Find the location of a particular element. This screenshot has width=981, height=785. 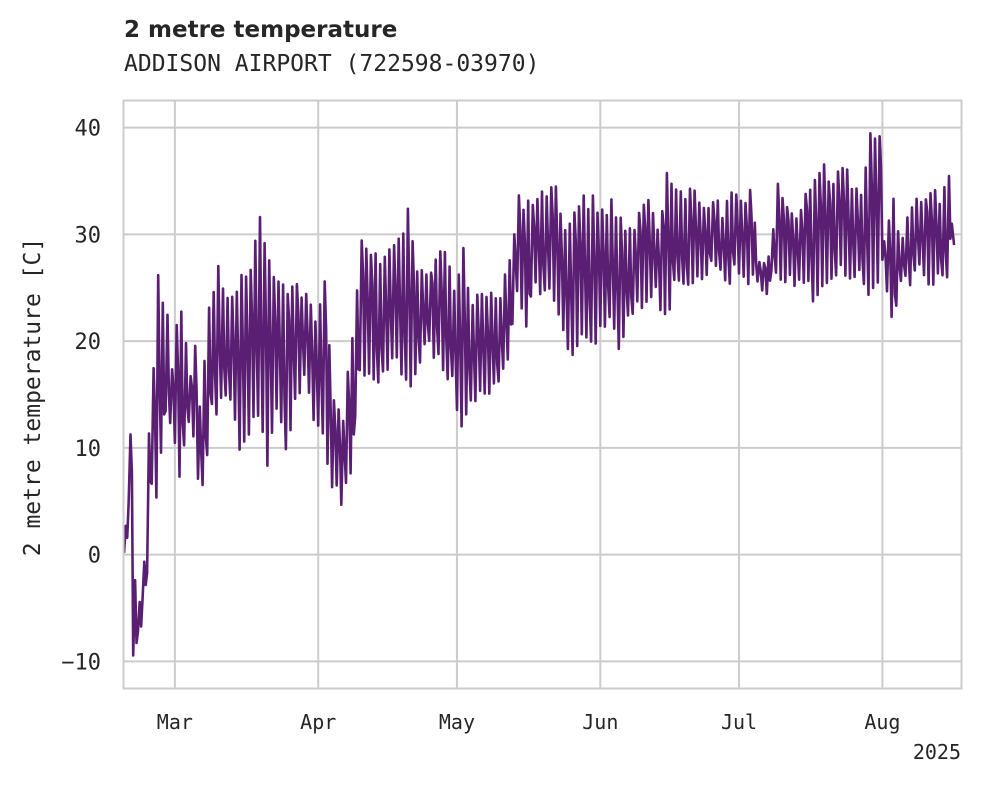

x-tick-label: Aug is located at coordinates (882, 722).